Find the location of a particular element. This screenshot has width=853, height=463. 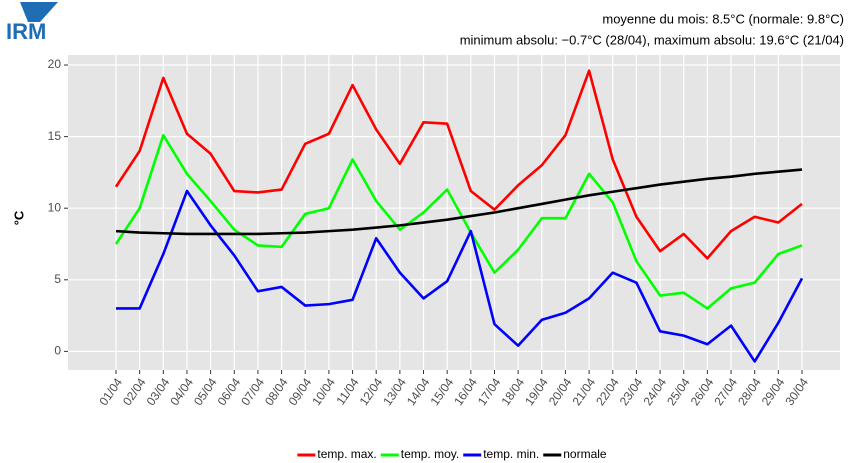

x-tick-label: 30/04 is located at coordinates (796, 391).